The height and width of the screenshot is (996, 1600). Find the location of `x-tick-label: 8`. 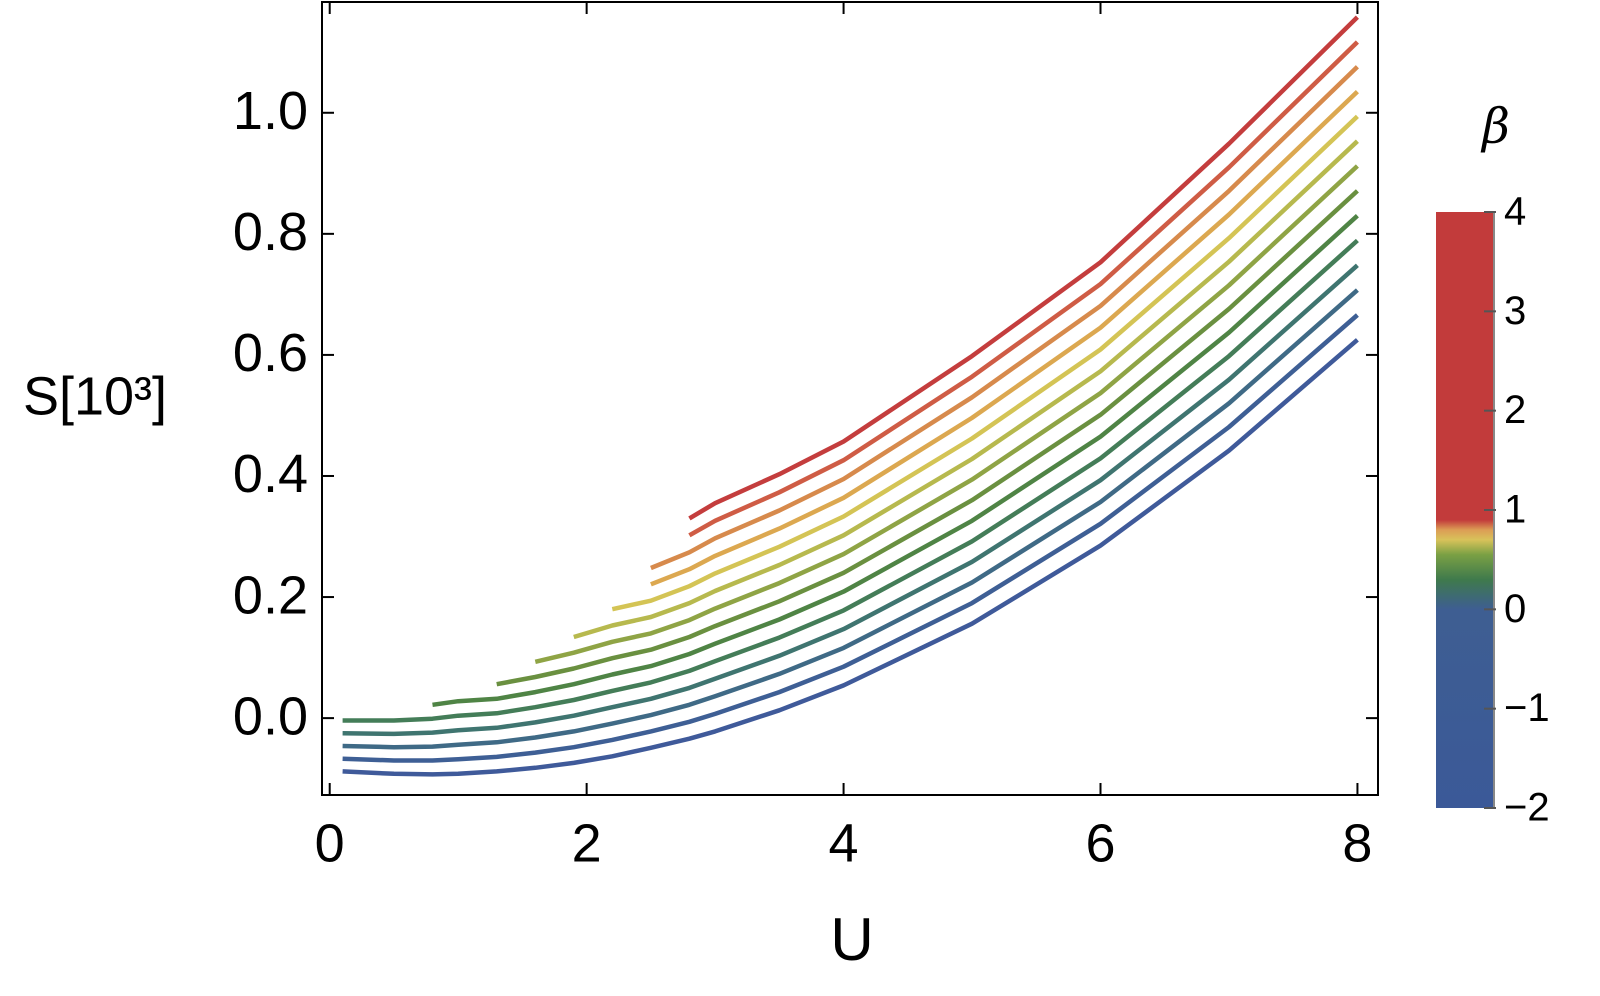

x-tick-label: 8 is located at coordinates (1357, 843).